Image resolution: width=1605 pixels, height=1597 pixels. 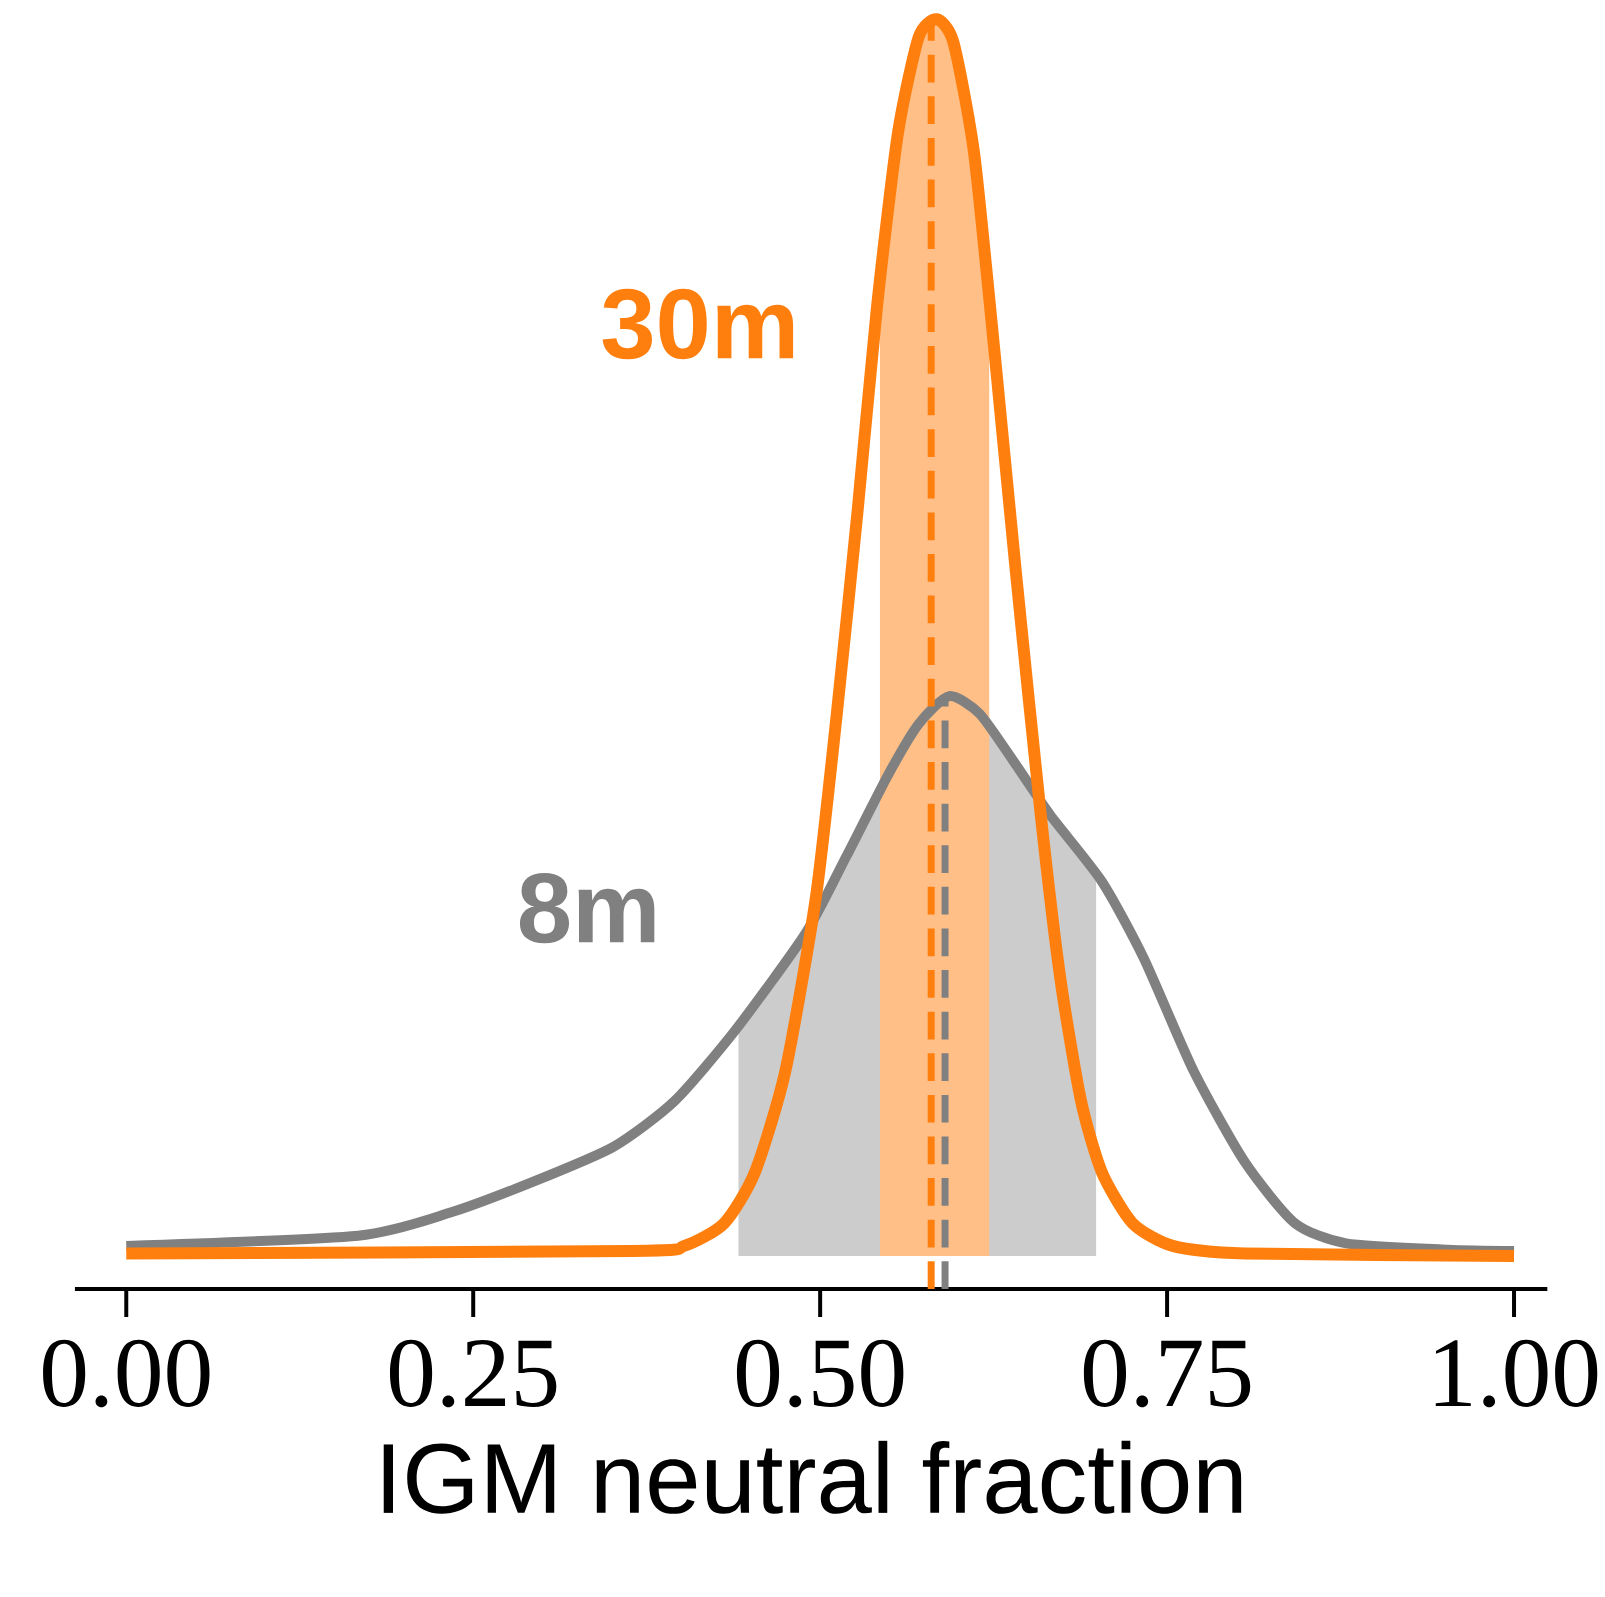 I want to click on x-axis-title: IGM neutral fraction, so click(x=812, y=1477).